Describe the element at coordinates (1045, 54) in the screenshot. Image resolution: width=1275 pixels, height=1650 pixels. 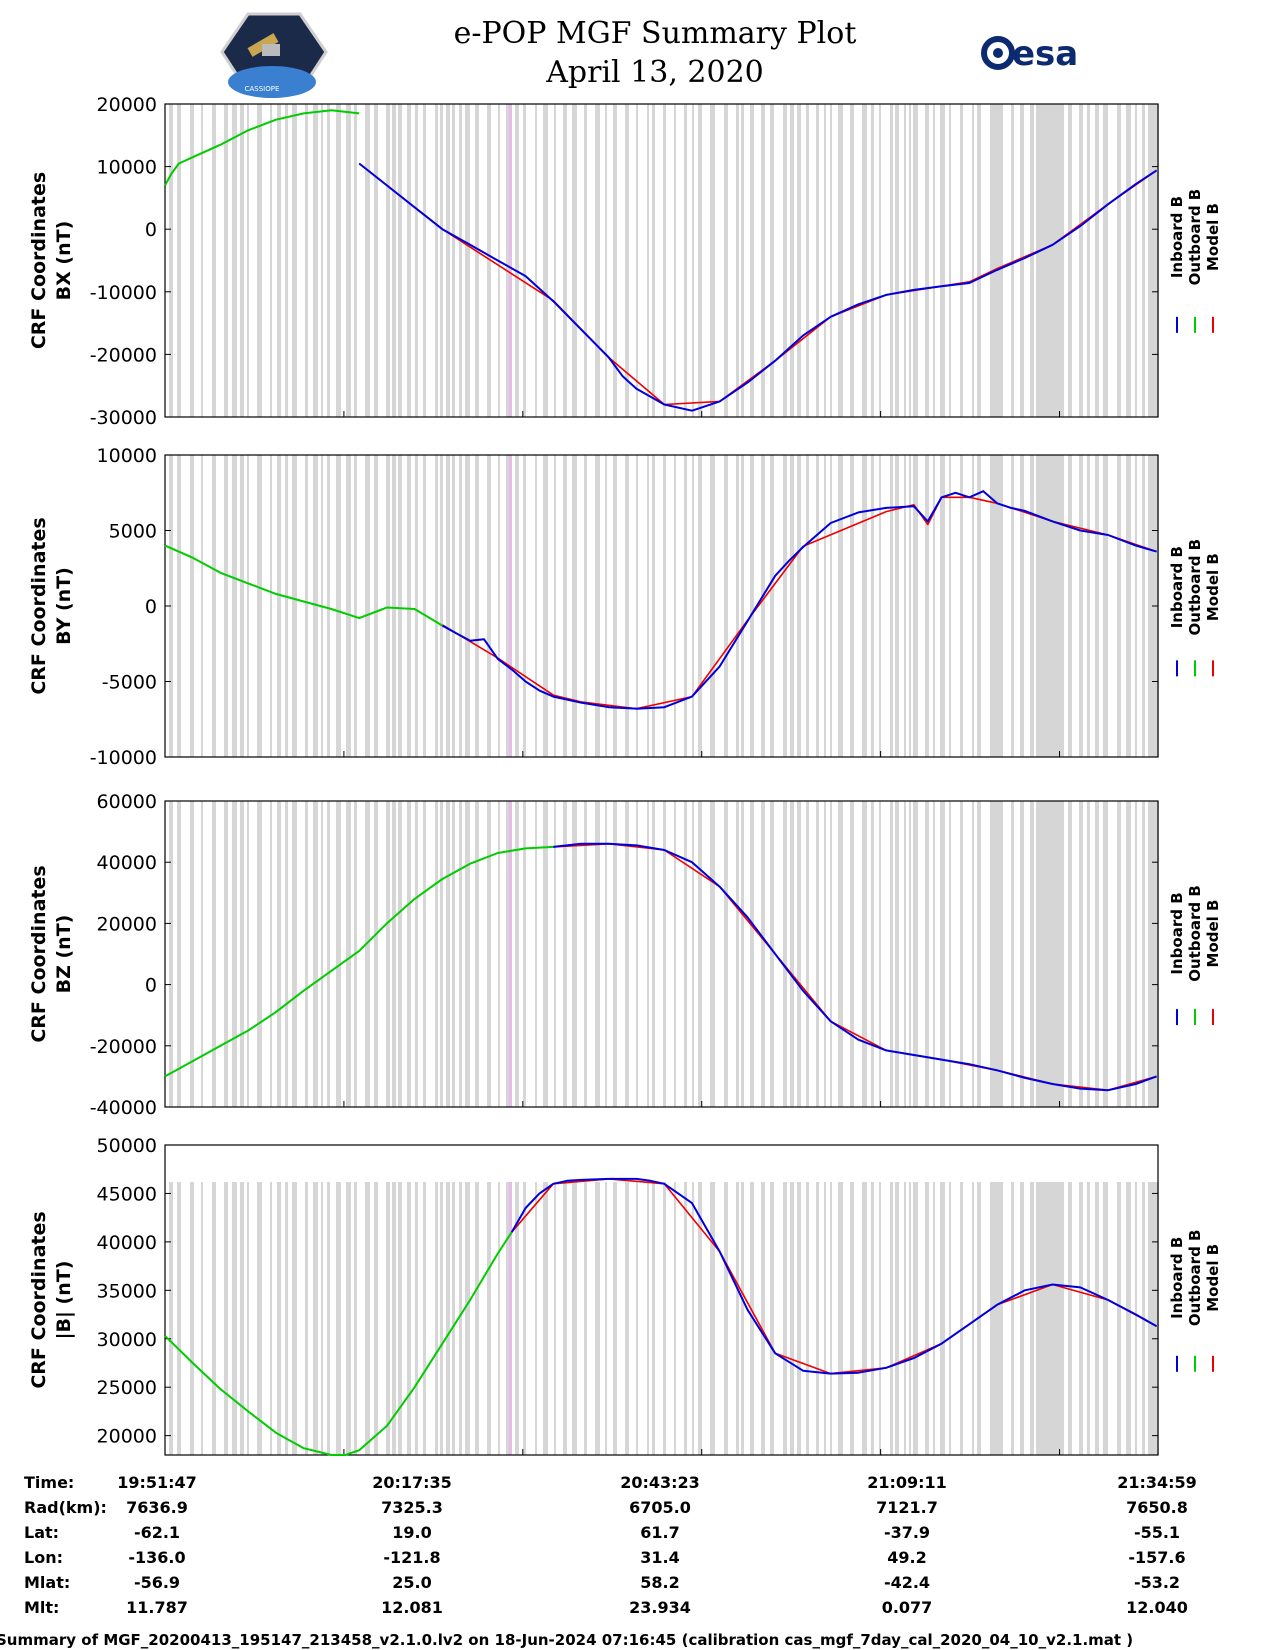
I see `esa-logo-text: esa` at that location.